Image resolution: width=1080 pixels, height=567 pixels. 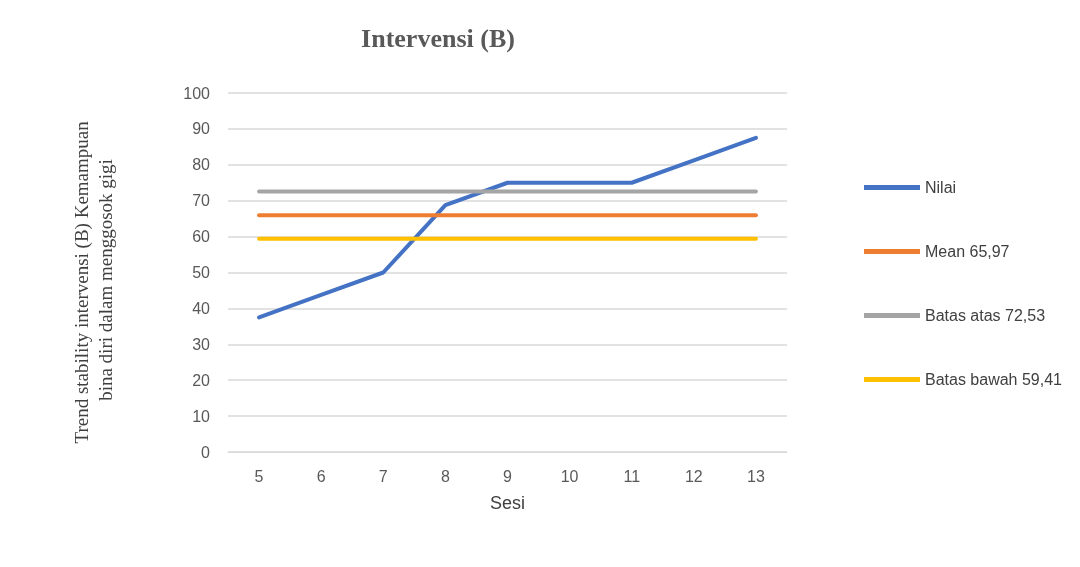 What do you see at coordinates (259, 476) in the screenshot?
I see `x-tick-label: 5` at bounding box center [259, 476].